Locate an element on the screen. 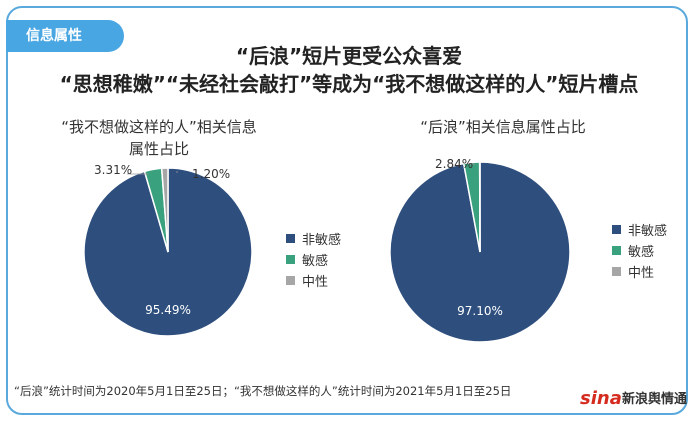 The height and width of the screenshot is (425, 698). section-tag: 信息属性 is located at coordinates (65, 36).